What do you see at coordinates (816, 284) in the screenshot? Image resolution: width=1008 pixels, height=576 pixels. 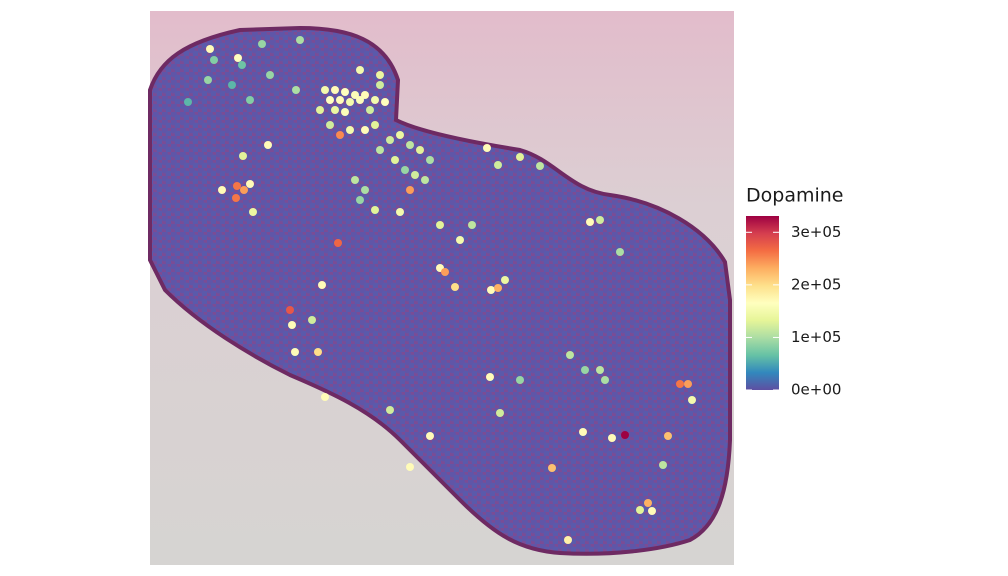 I see `colorbar-tick-label: 2e+05` at bounding box center [816, 284].